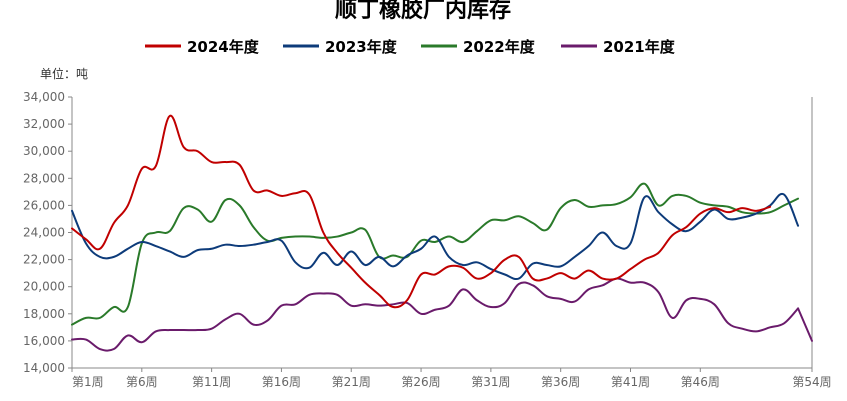  What do you see at coordinates (142, 382) in the screenshot?
I see `x-tick-label: 第6周` at bounding box center [142, 382].